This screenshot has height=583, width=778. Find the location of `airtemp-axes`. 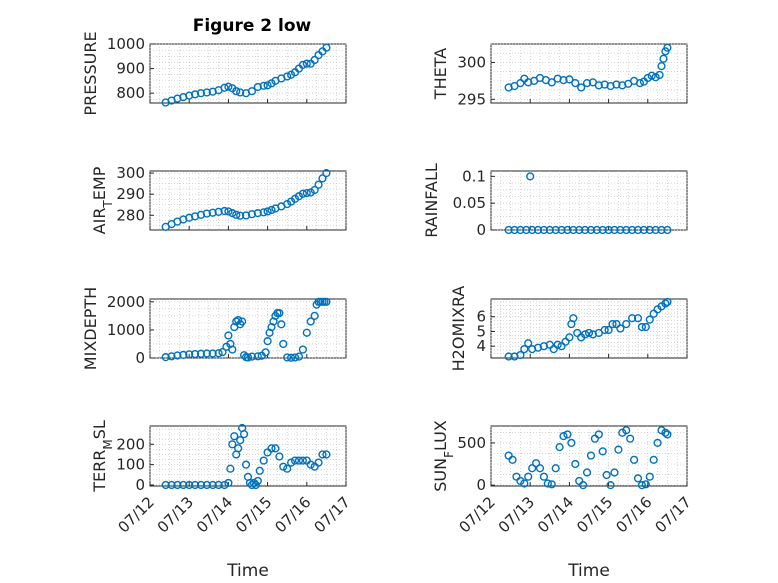

airtemp-axes is located at coordinates (248, 200).